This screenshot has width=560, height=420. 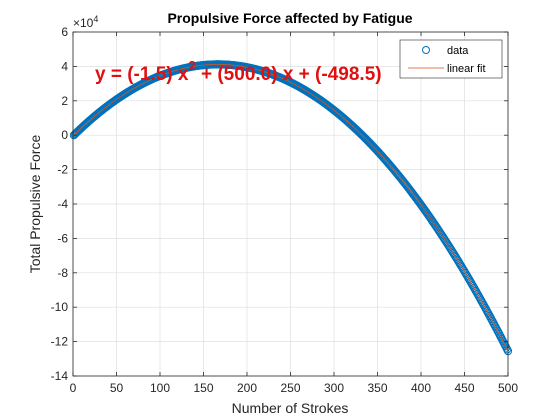 What do you see at coordinates (62, 238) in the screenshot?
I see `y-tick-label: -6` at bounding box center [62, 238].